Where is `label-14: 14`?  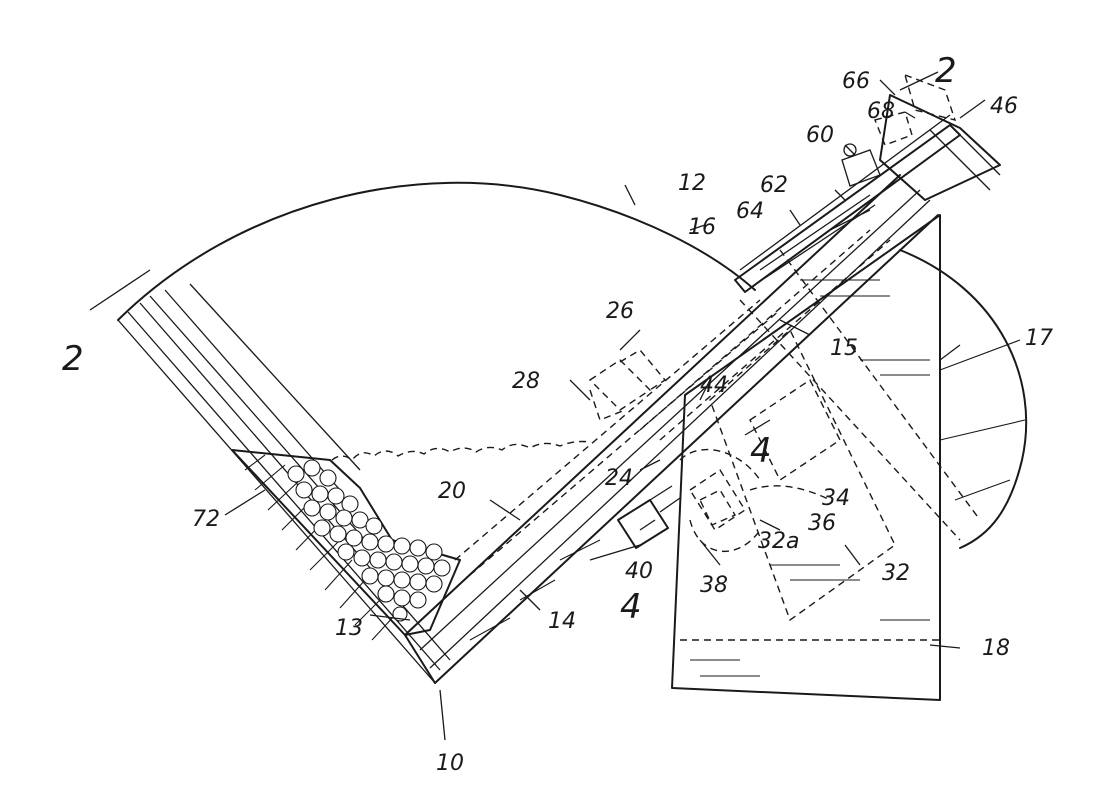 label-14: 14 is located at coordinates (562, 621).